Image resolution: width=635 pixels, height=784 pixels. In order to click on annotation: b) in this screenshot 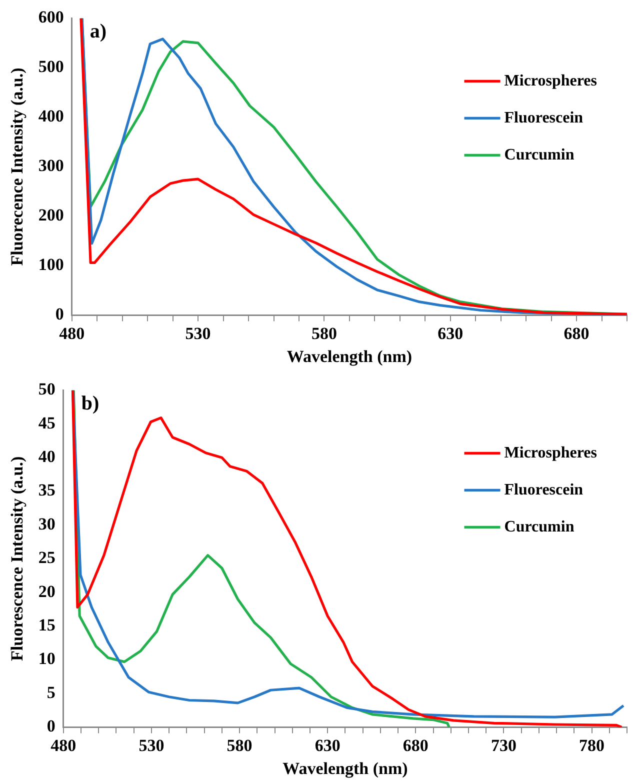, I will do `click(90, 403)`.